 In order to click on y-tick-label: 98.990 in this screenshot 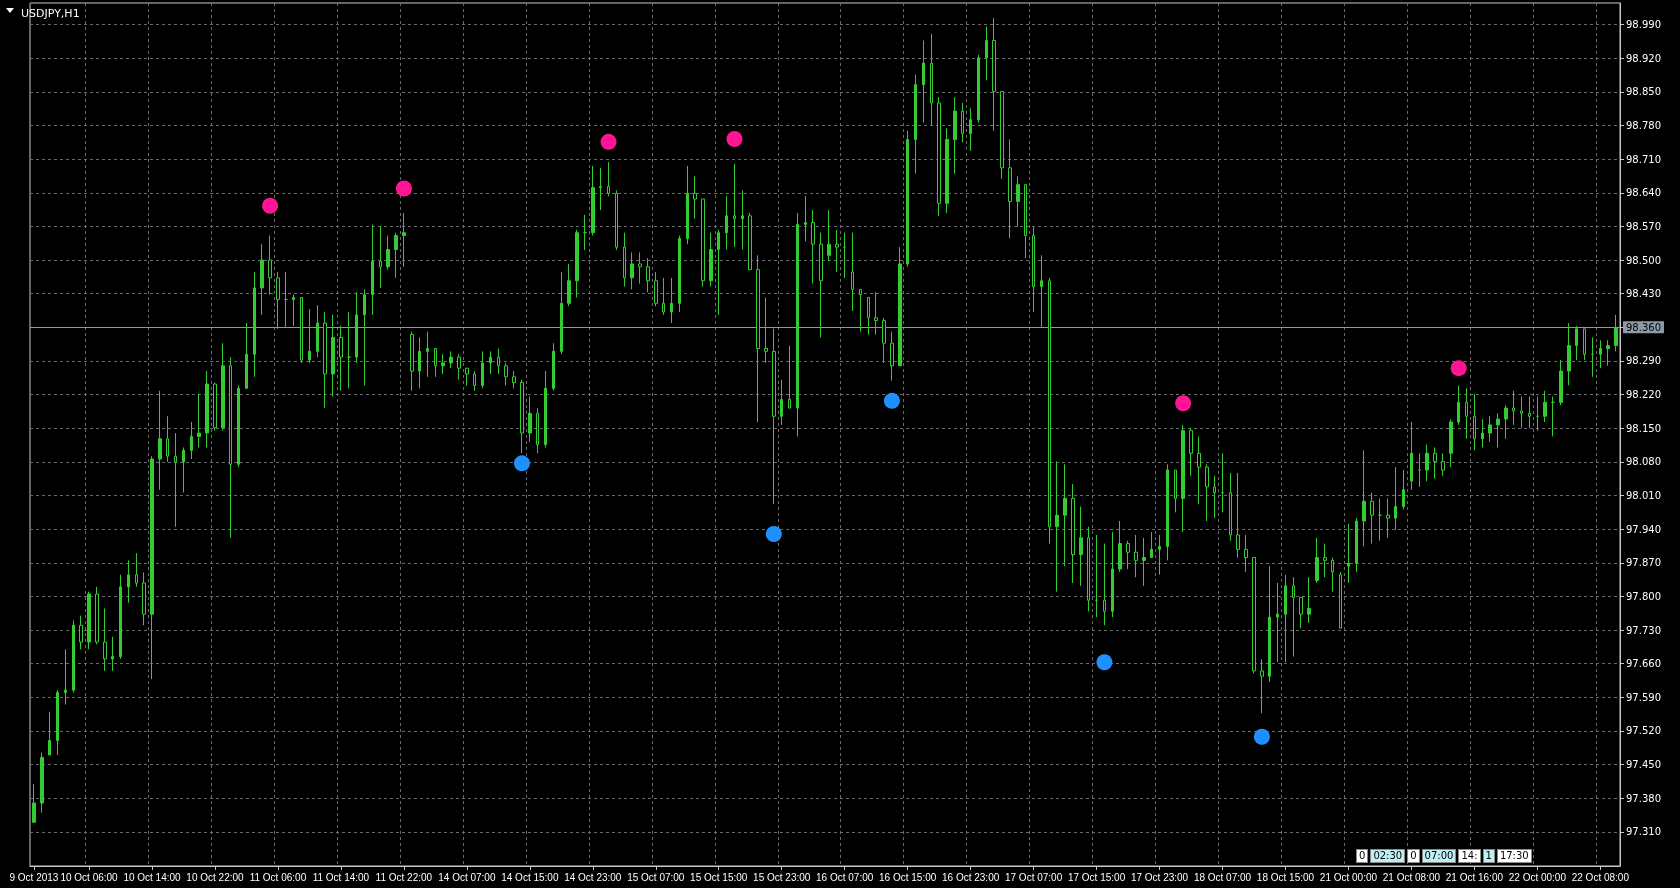, I will do `click(1643, 25)`.